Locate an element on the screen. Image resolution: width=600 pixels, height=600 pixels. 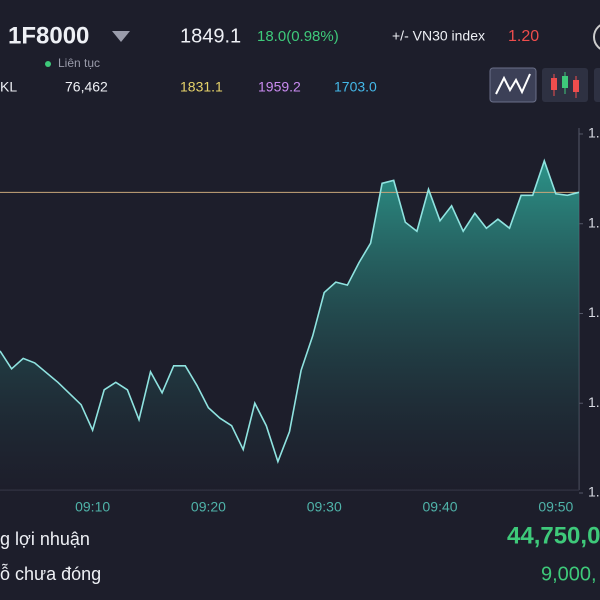
profit-label: g lợi nhuận is located at coordinates (45, 539).